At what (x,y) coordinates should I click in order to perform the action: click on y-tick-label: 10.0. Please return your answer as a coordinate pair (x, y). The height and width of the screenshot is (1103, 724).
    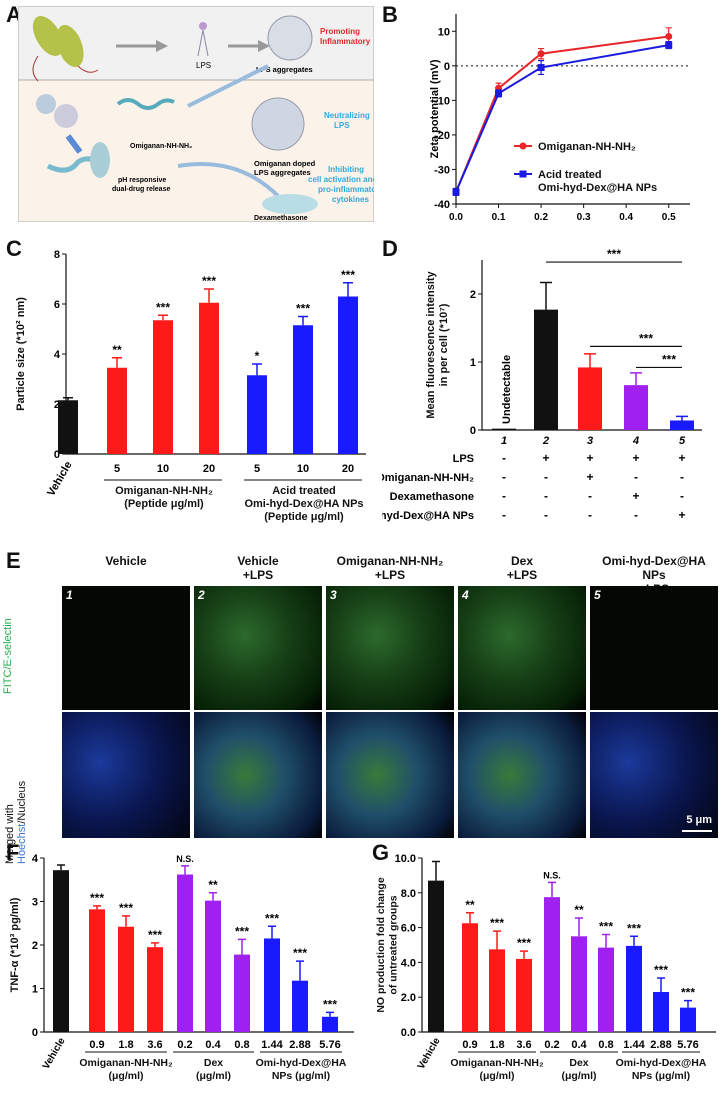
    Looking at the image, I should click on (405, 859).